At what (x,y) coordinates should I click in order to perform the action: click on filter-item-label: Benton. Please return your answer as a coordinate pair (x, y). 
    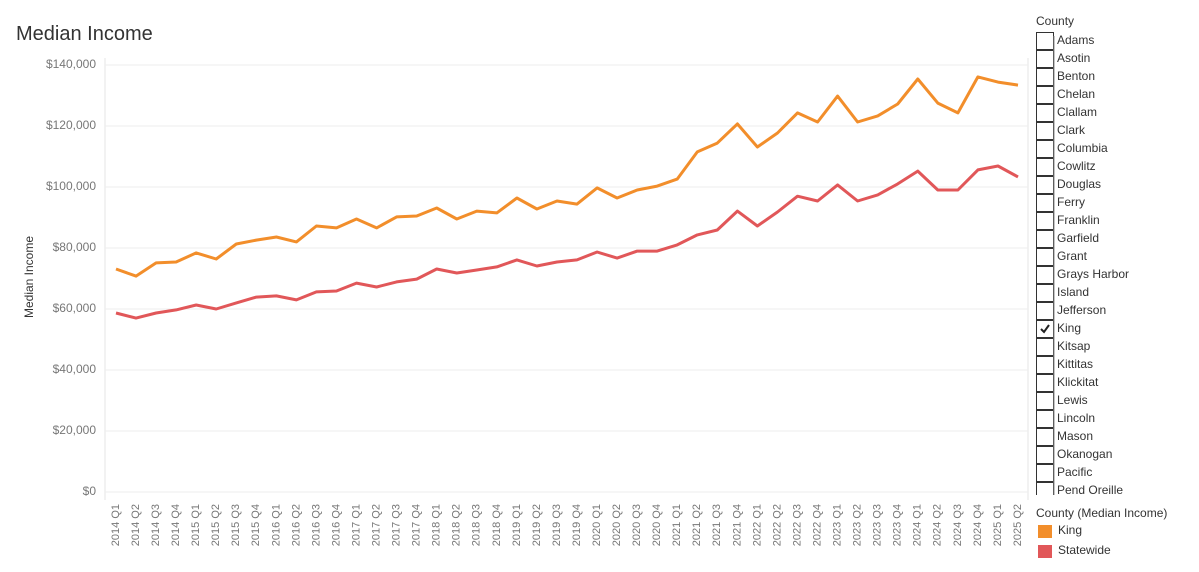
    Looking at the image, I should click on (1076, 76).